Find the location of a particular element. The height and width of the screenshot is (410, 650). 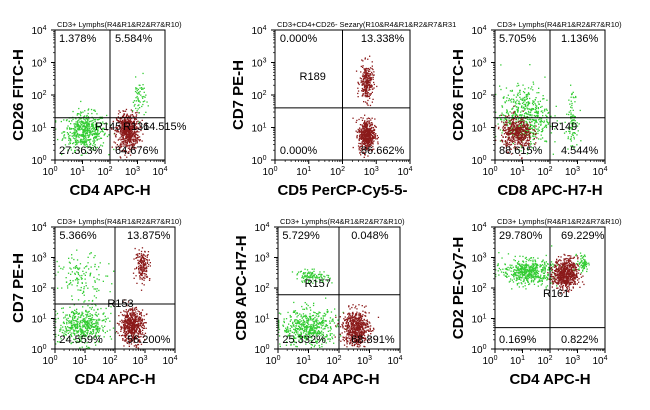

x-tick-label: 10³ is located at coordinates (572, 172).